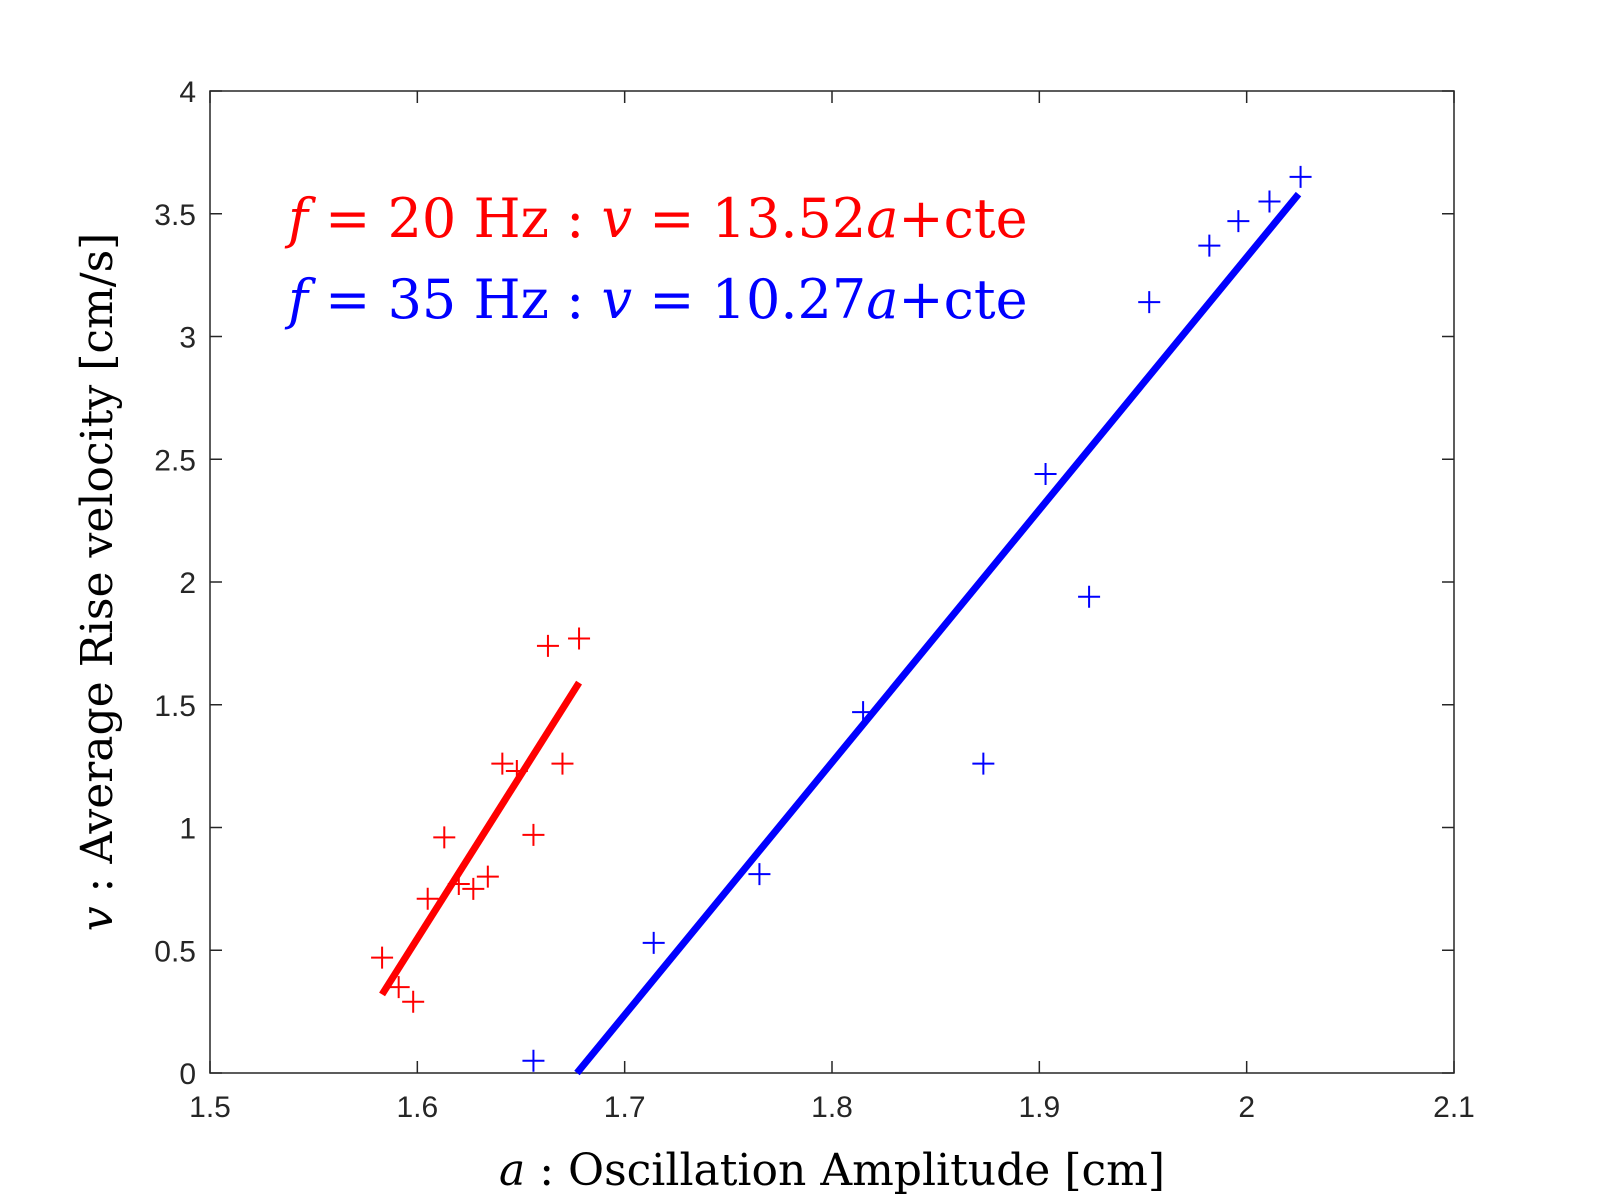 The width and height of the screenshot is (1600, 1200). Describe the element at coordinates (97, 549) in the screenshot. I see `y-axis-label-text: Average Rise velocity [cm/s]` at that location.